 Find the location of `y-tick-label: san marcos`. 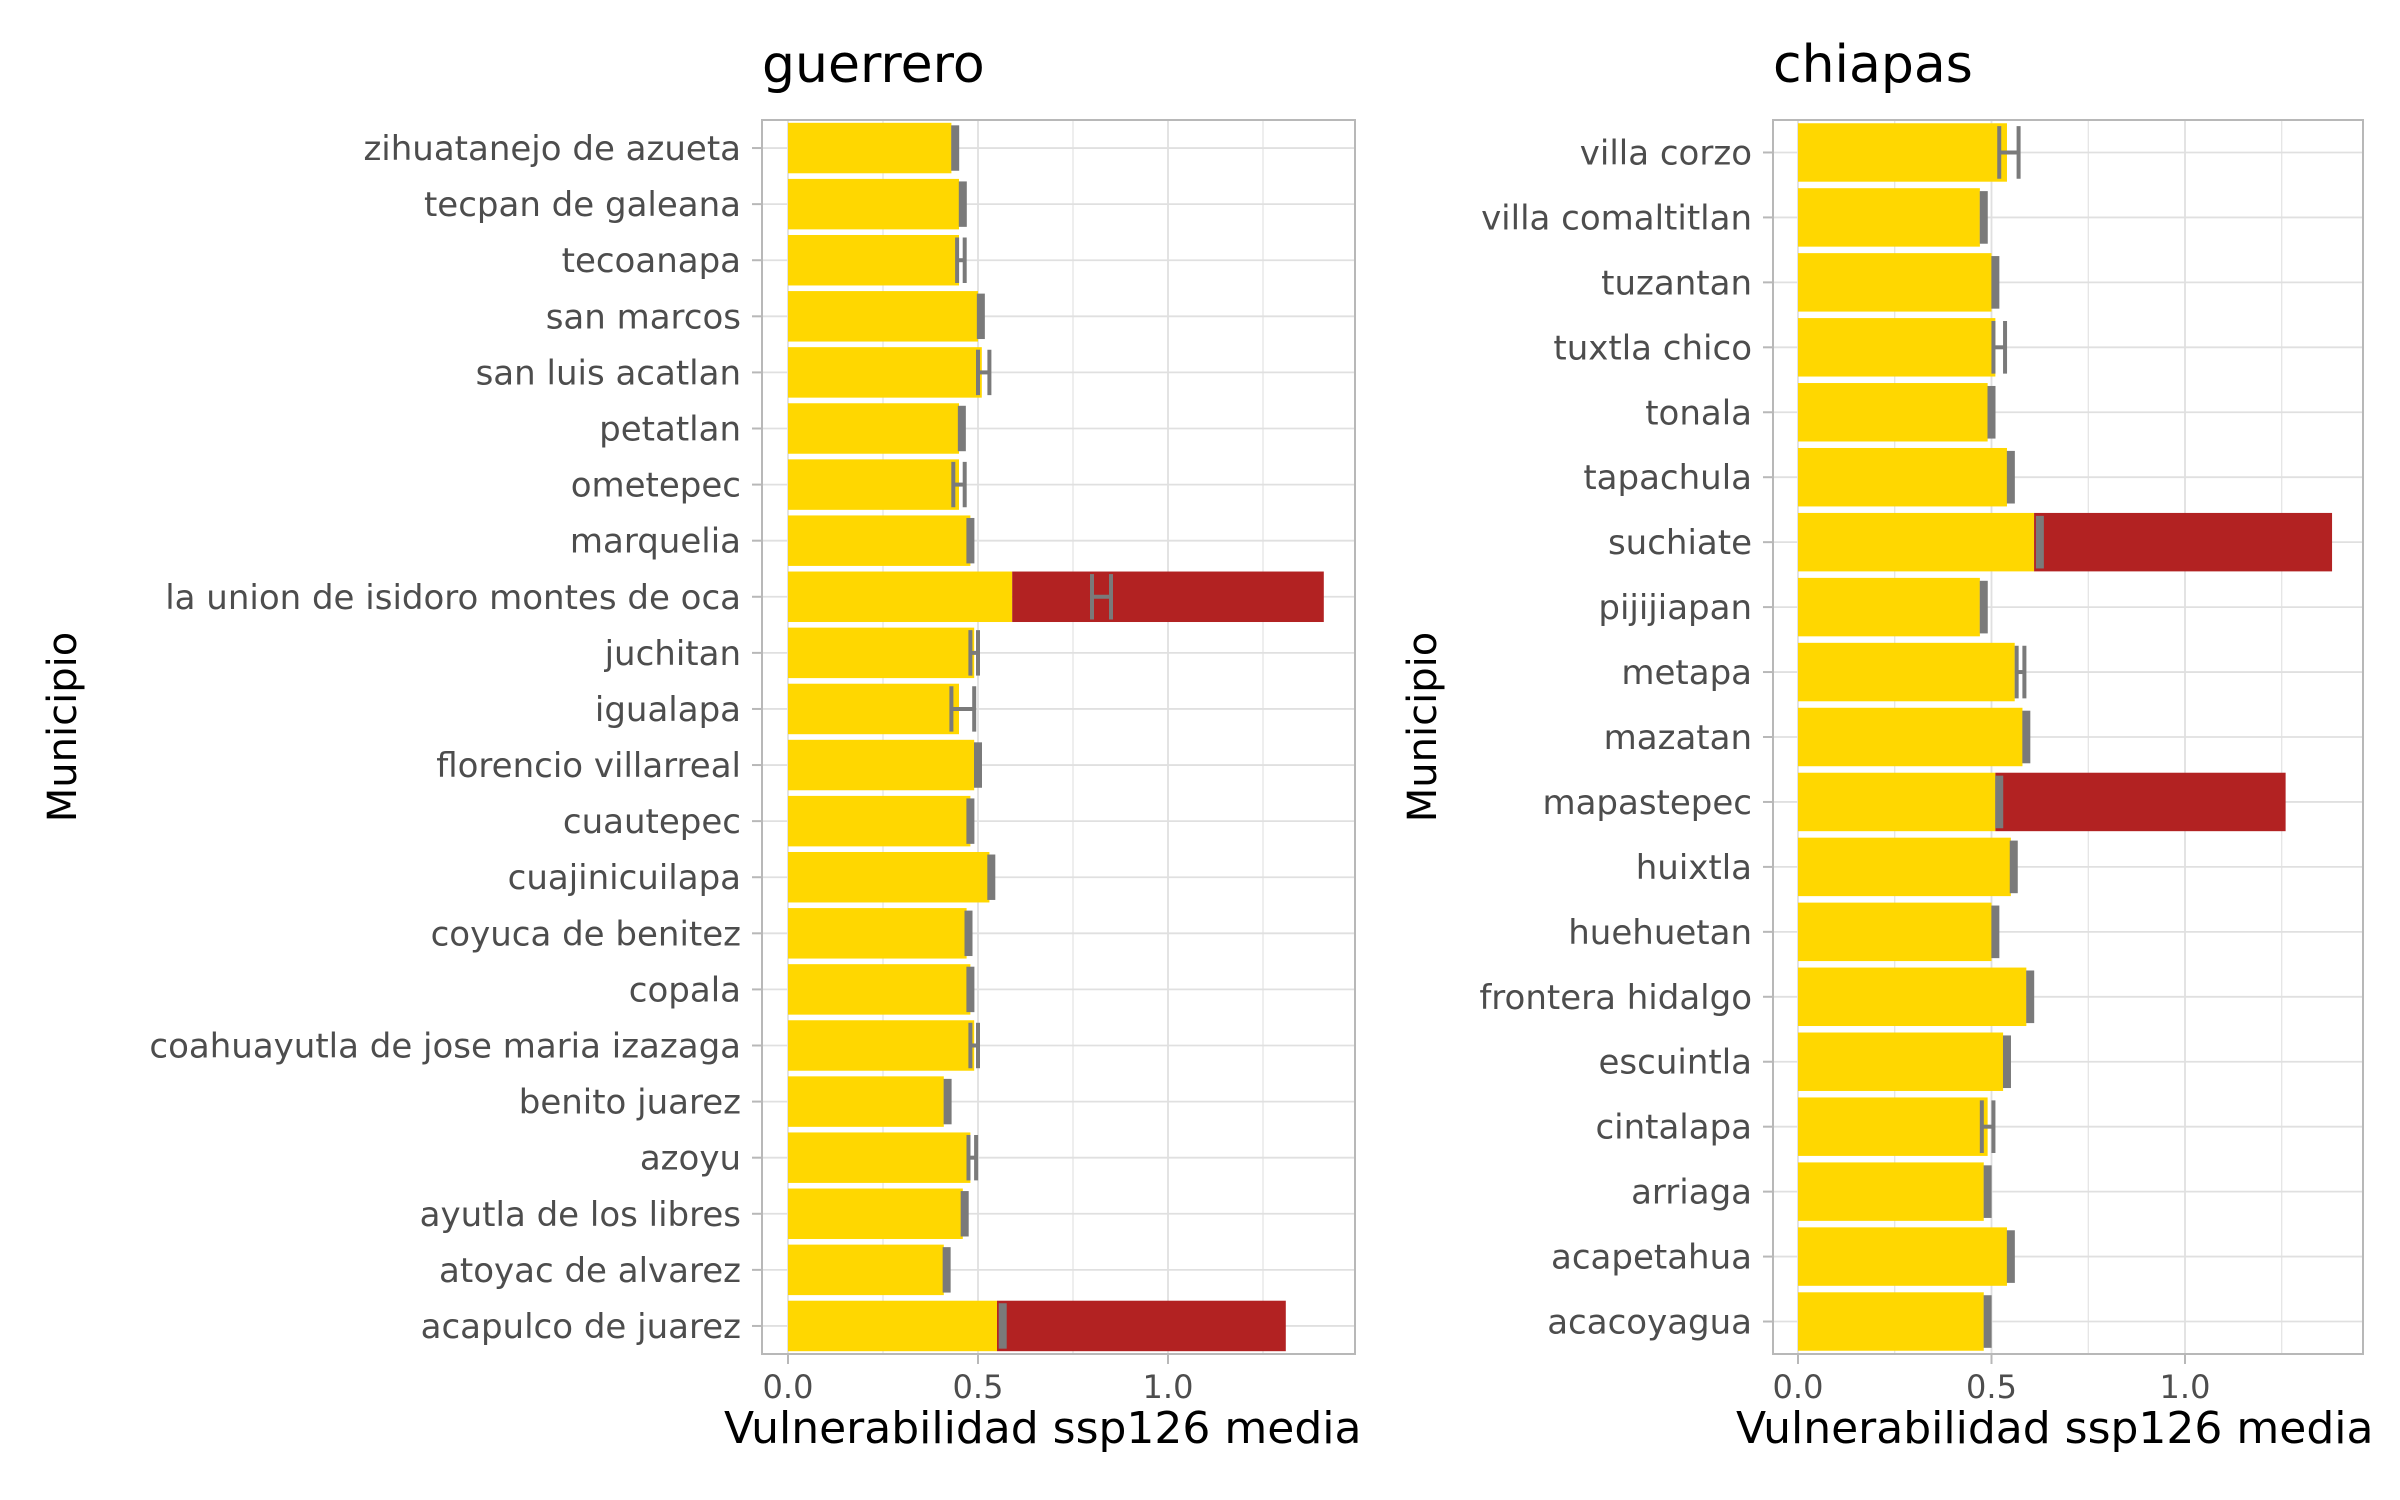

y-tick-label: san marcos is located at coordinates (643, 317).